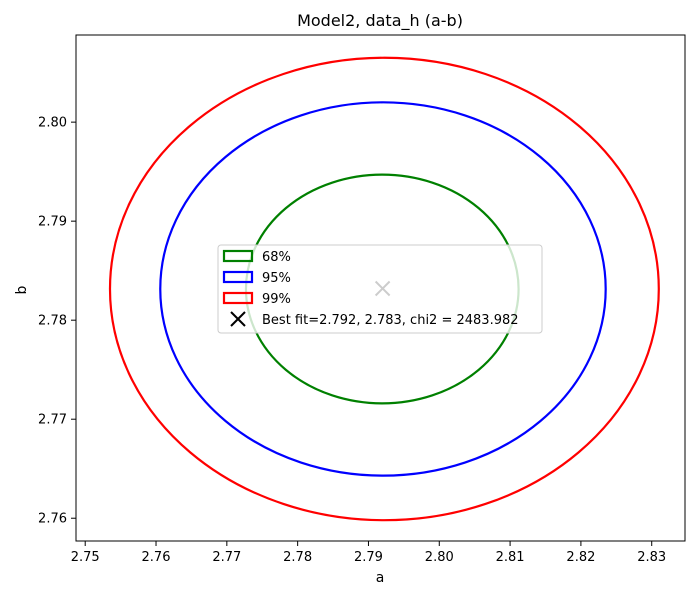 The height and width of the screenshot is (600, 700). I want to click on x-tick-label: 2.82, so click(580, 557).